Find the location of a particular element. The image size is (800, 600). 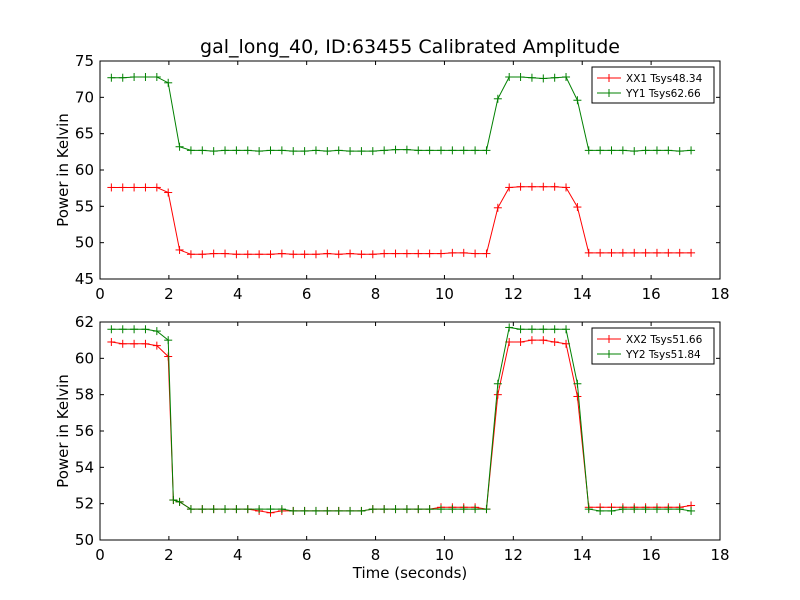

y-axis-label: Power in Kelvin is located at coordinates (63, 170).